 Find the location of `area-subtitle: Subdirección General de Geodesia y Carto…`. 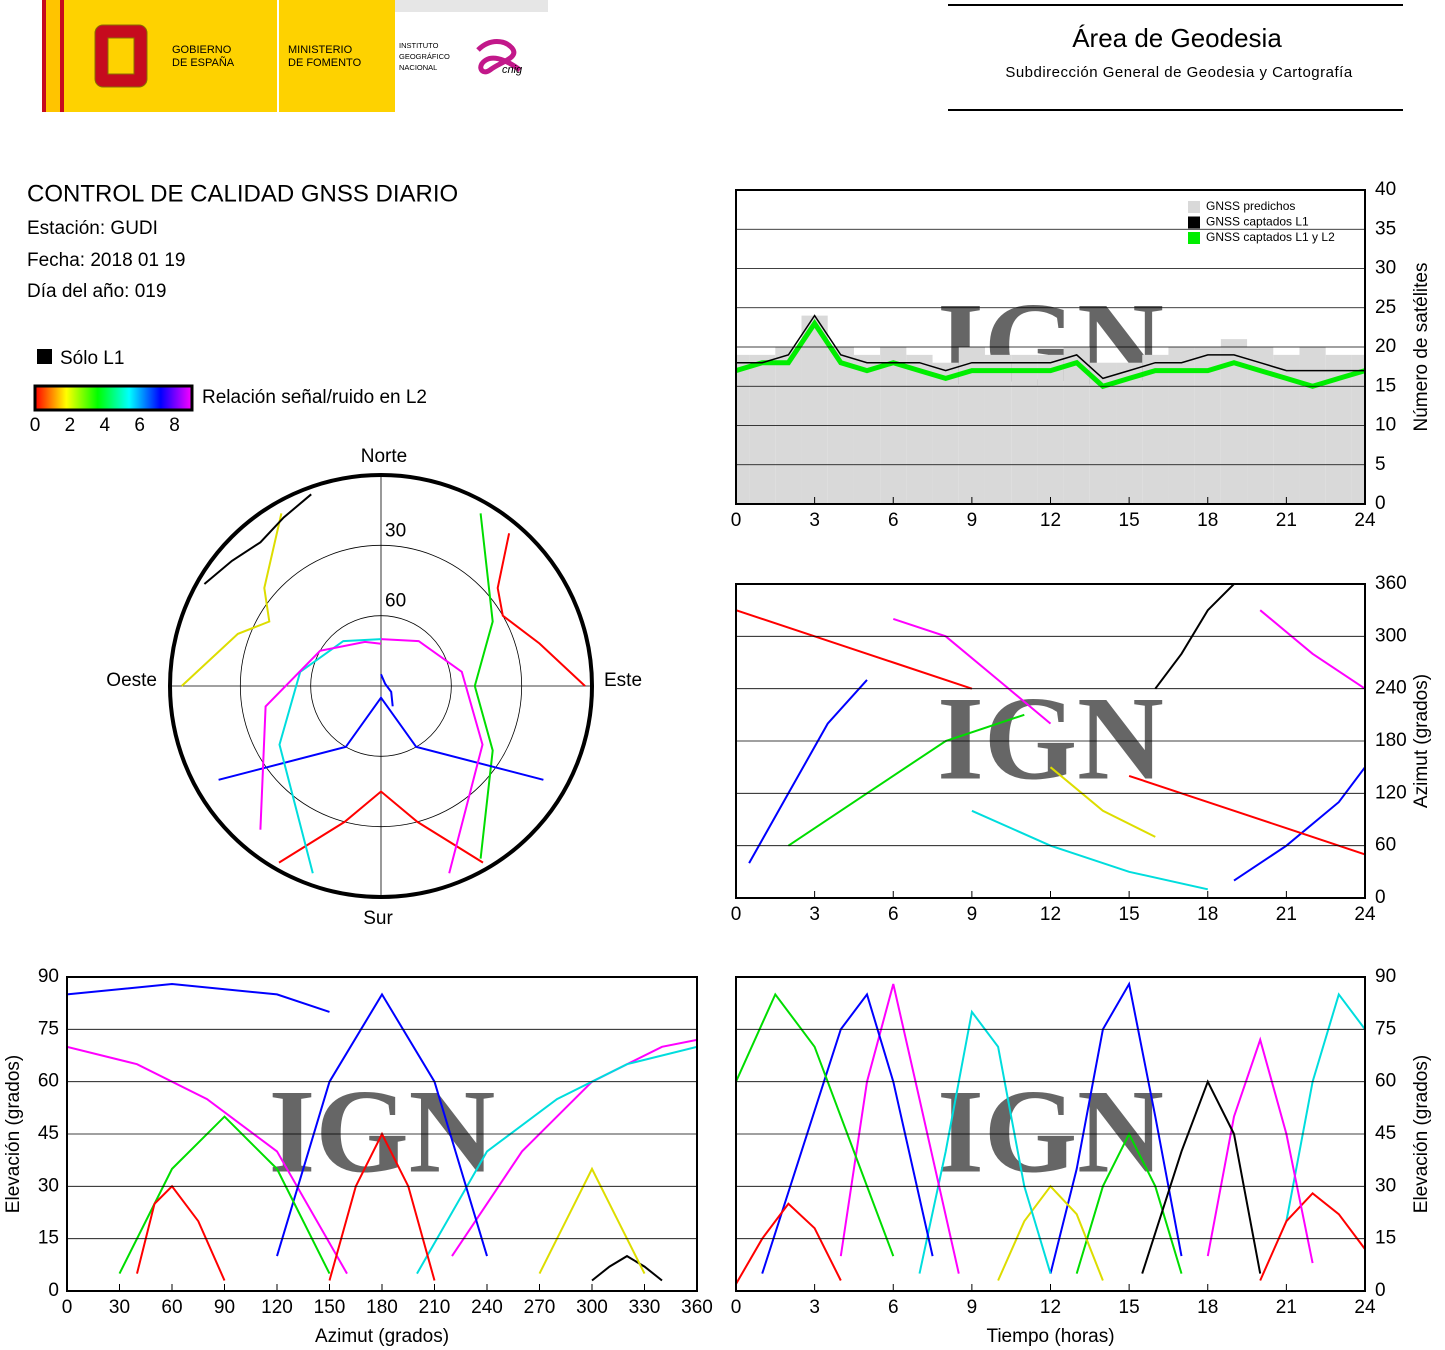

area-subtitle: Subdirección General de Geodesia y Carto… is located at coordinates (1179, 72).